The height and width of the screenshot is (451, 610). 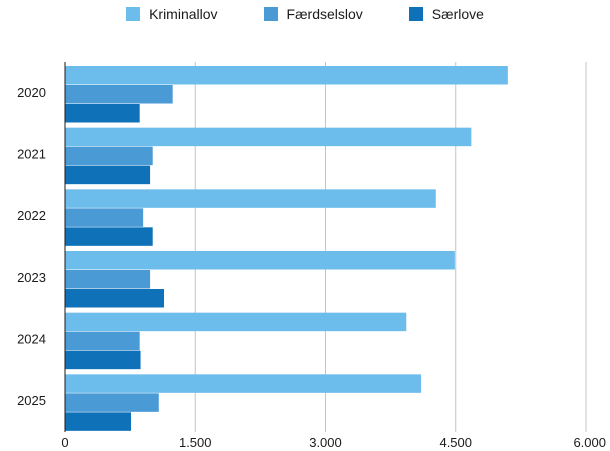 What do you see at coordinates (64, 442) in the screenshot?
I see `x-tick-label-0: 0` at bounding box center [64, 442].